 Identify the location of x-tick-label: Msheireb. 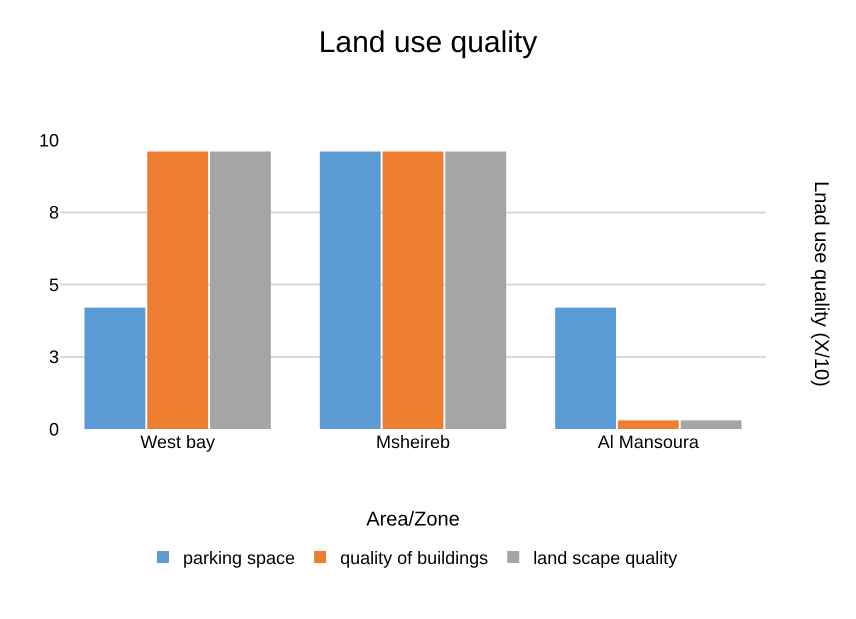
(413, 442).